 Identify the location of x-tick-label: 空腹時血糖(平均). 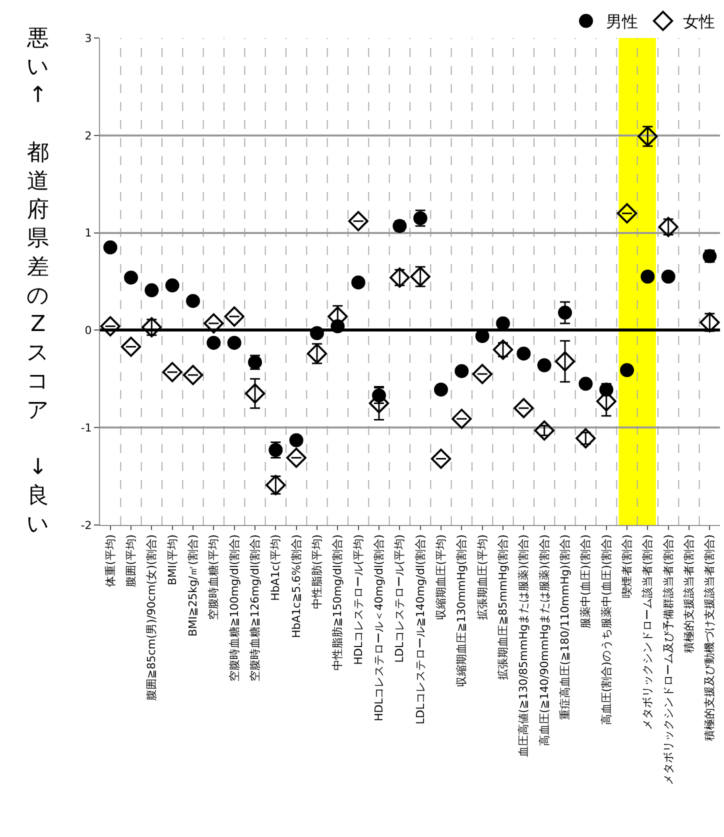
(213, 577).